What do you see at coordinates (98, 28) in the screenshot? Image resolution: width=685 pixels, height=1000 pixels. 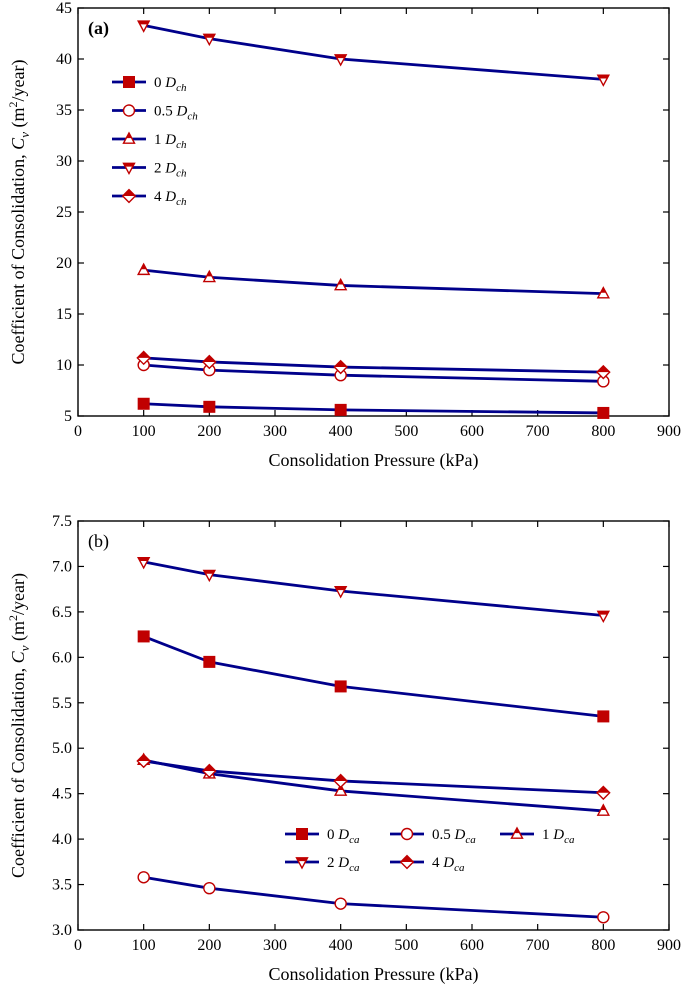 I see `panel-label: (a)` at bounding box center [98, 28].